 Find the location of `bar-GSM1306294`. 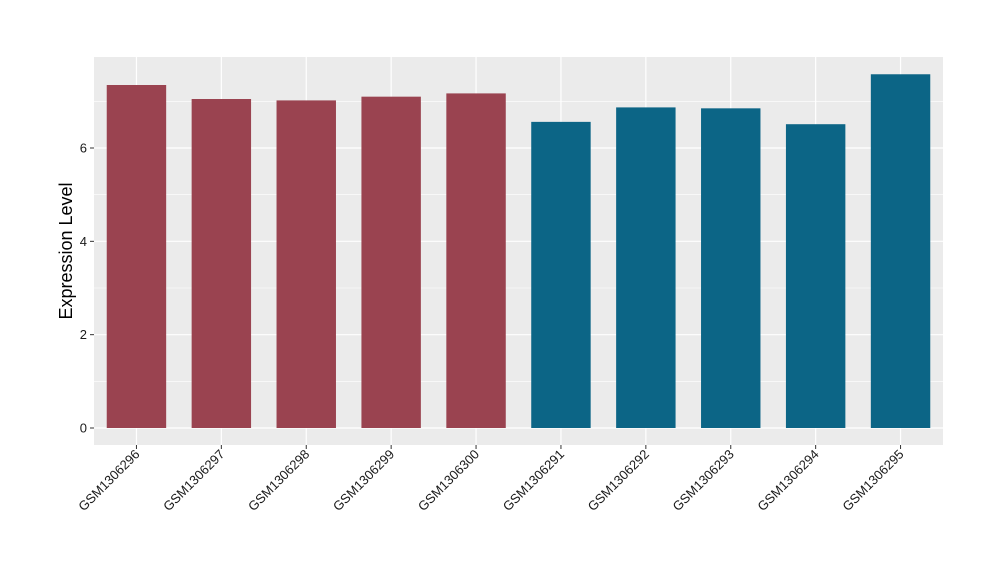

bar-GSM1306294 is located at coordinates (815, 276).